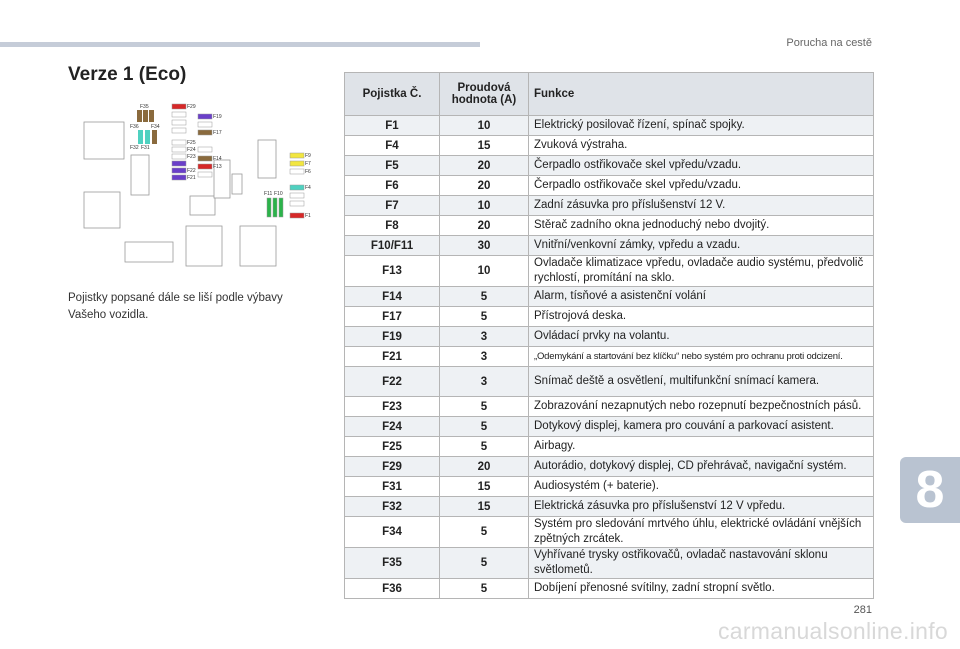 The height and width of the screenshot is (649, 960). What do you see at coordinates (829, 43) in the screenshot?
I see `chapter-running-head: Porucha na cestě` at bounding box center [829, 43].